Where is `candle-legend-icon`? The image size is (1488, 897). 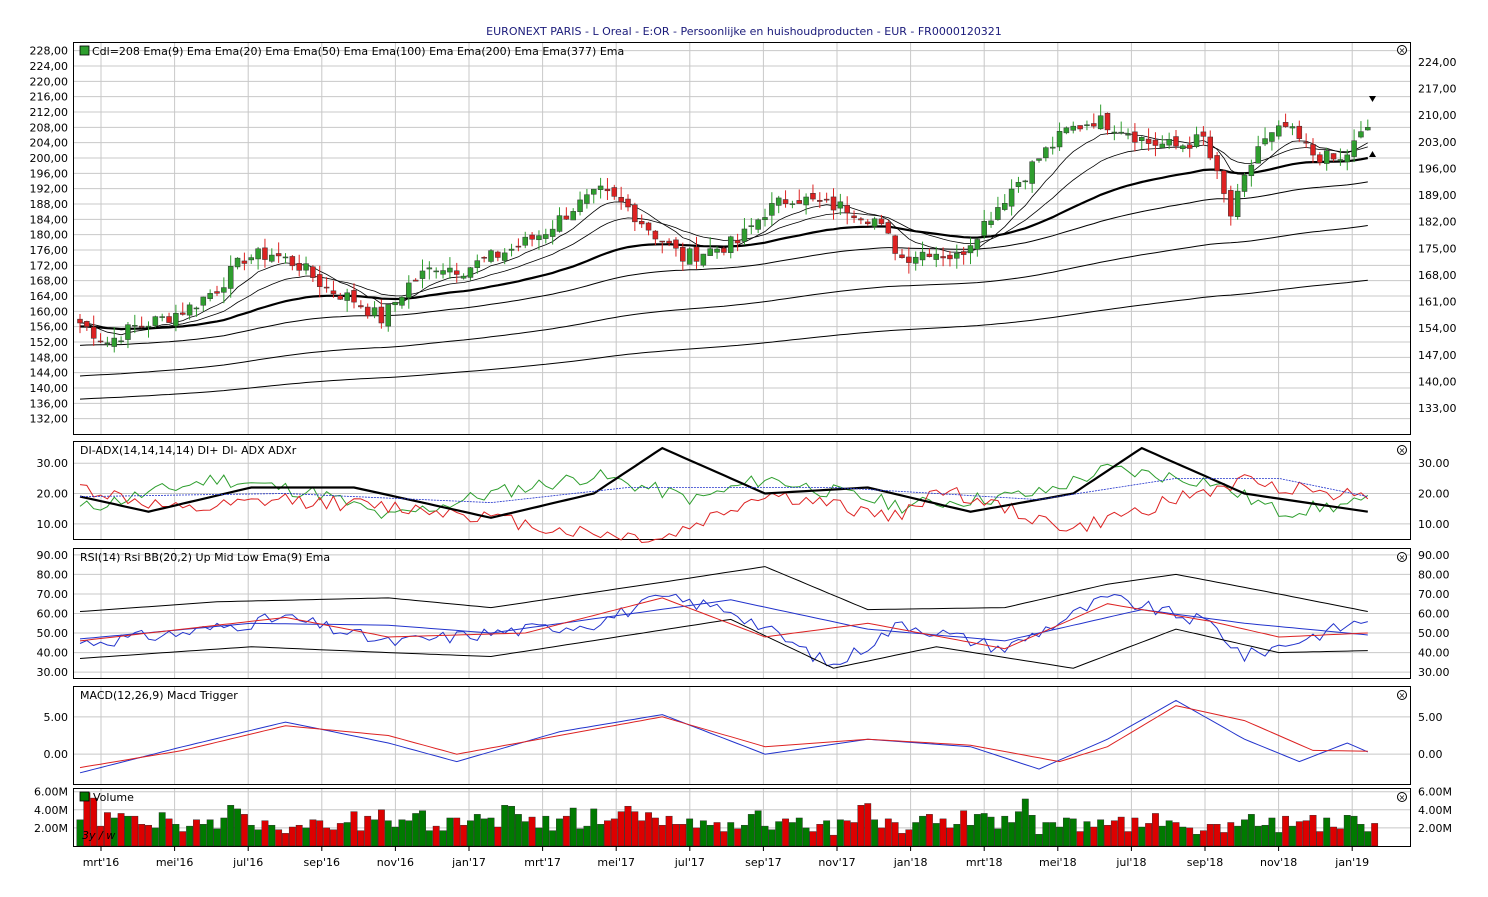 candle-legend-icon is located at coordinates (84, 50).